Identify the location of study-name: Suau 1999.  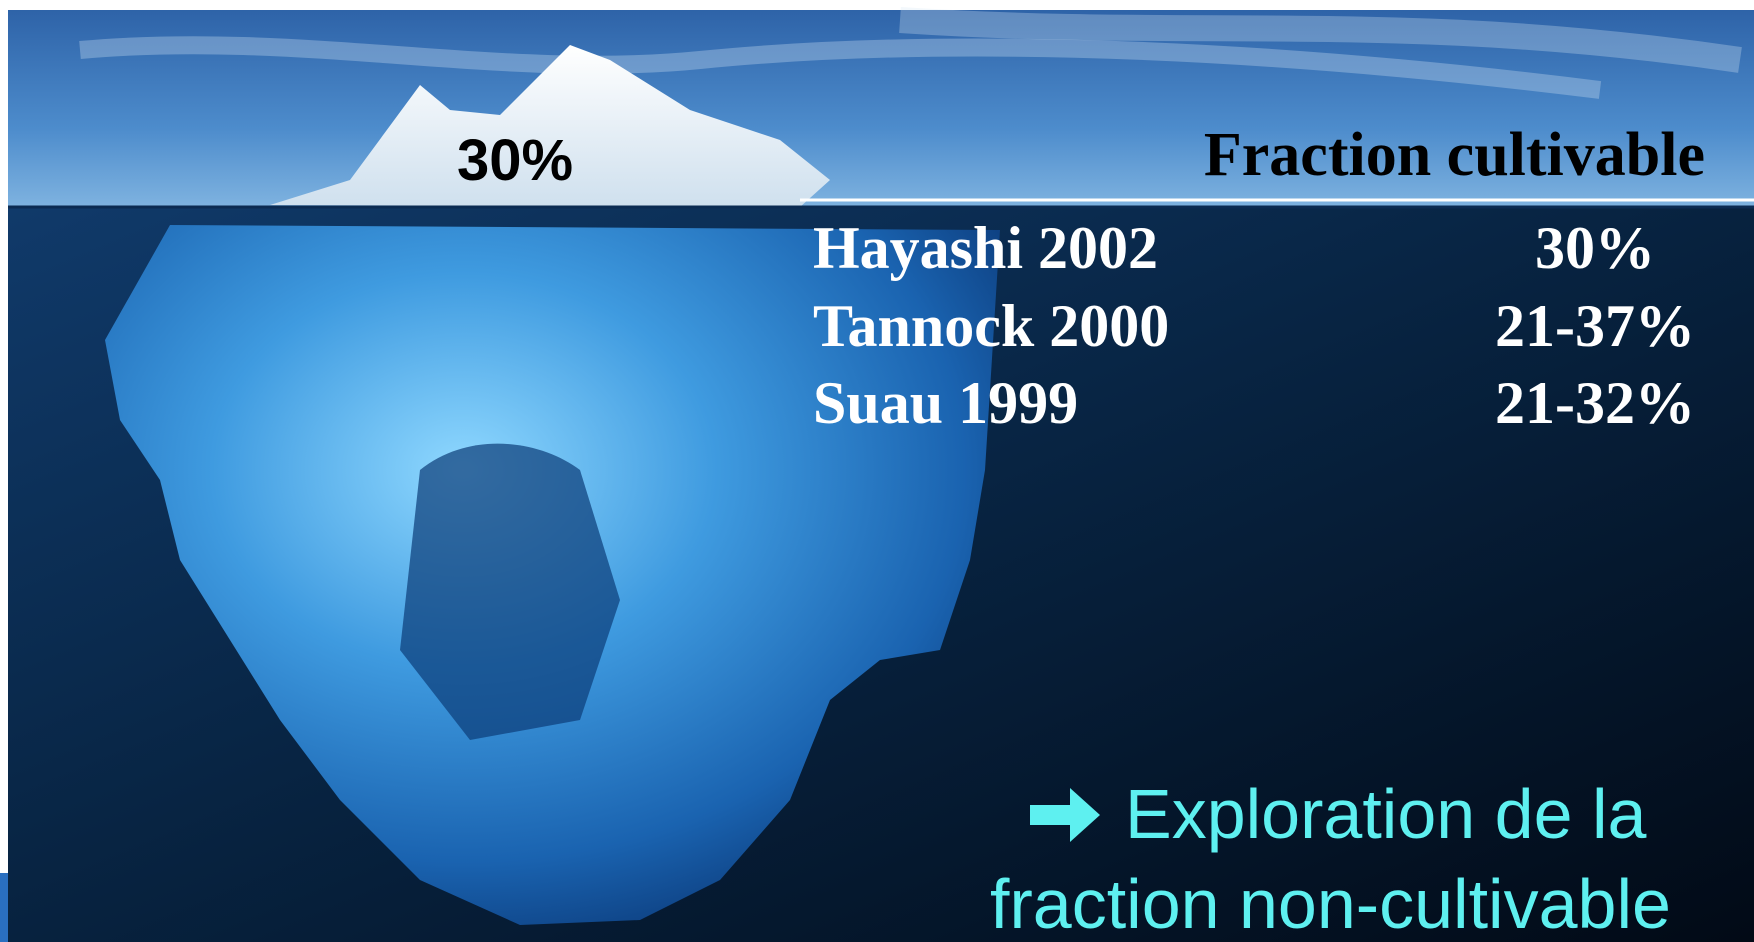
(945, 403).